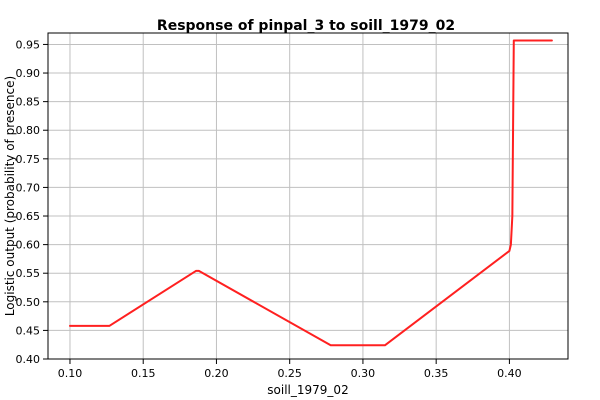 The image size is (600, 400). What do you see at coordinates (289, 373) in the screenshot?
I see `x-tick-label: 0.25` at bounding box center [289, 373].